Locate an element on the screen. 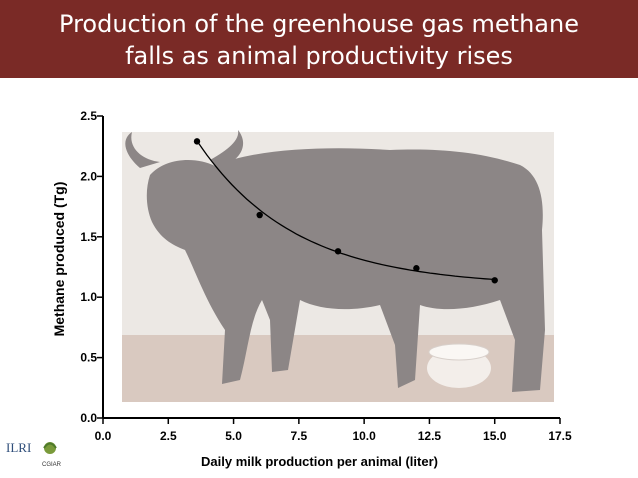 This screenshot has width=638, height=478. y-tick-label: 0.0 is located at coordinates (88, 418).